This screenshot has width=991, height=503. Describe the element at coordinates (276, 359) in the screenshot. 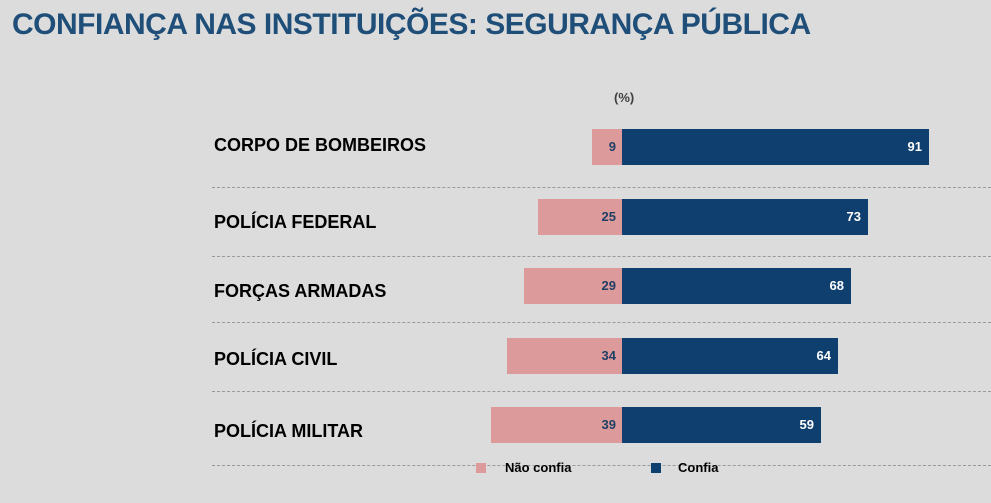

I see `category-label: POLÍCIA CIVIL` at that location.